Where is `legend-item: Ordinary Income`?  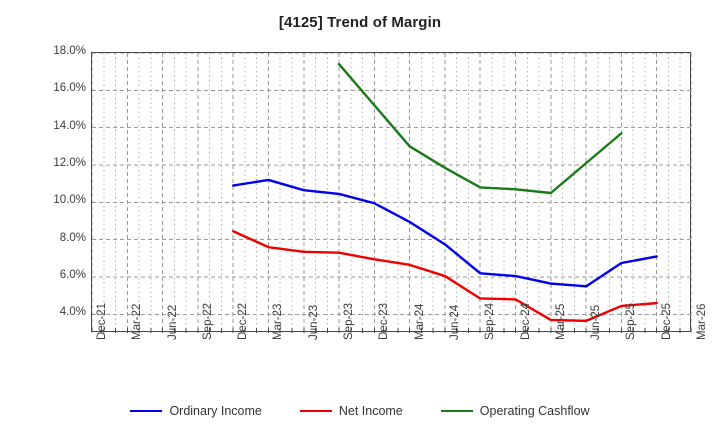
legend-item: Ordinary Income is located at coordinates (196, 411).